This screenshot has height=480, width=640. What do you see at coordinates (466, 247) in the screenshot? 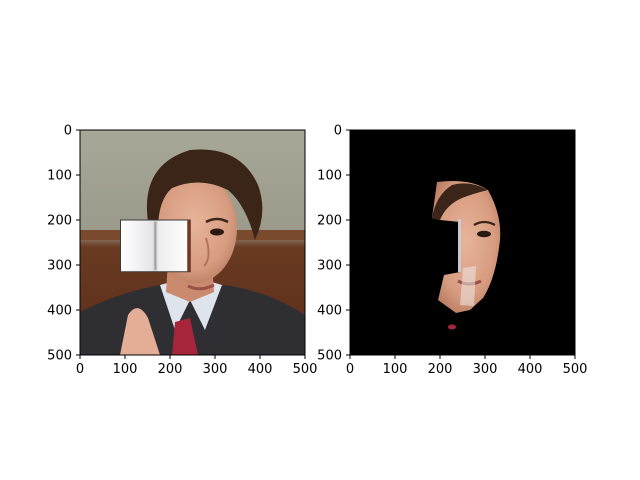
I see `segmented-face-region` at bounding box center [466, 247].